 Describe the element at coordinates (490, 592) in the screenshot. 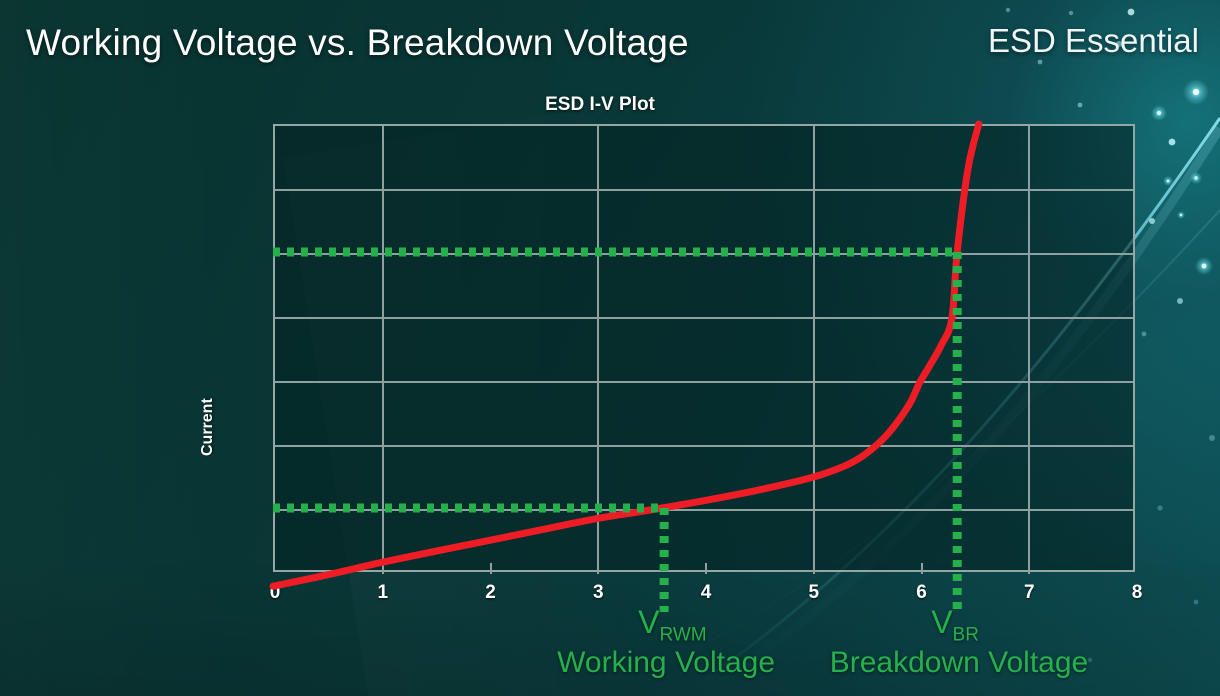

I see `x-tick-label: 2` at that location.